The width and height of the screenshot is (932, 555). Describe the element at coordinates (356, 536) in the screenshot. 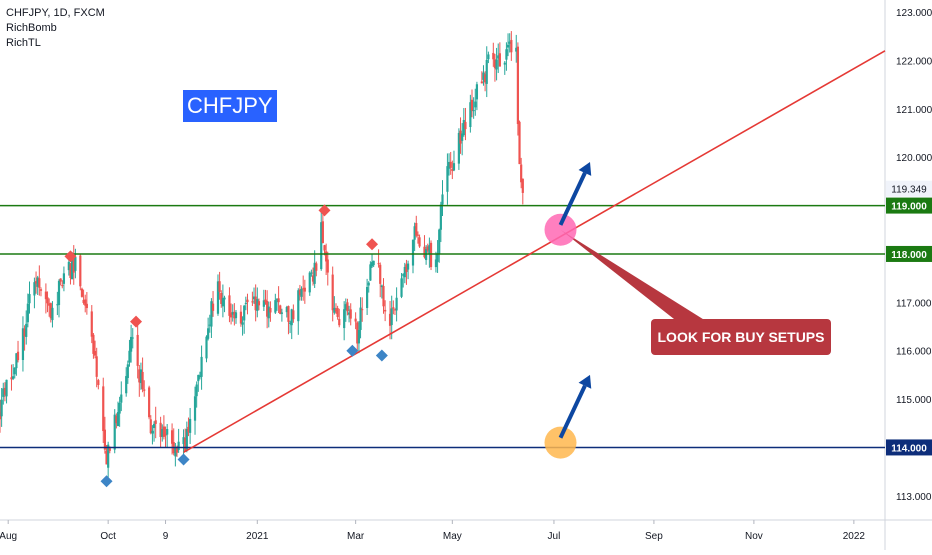

I see `time-tick-label: Mar` at that location.